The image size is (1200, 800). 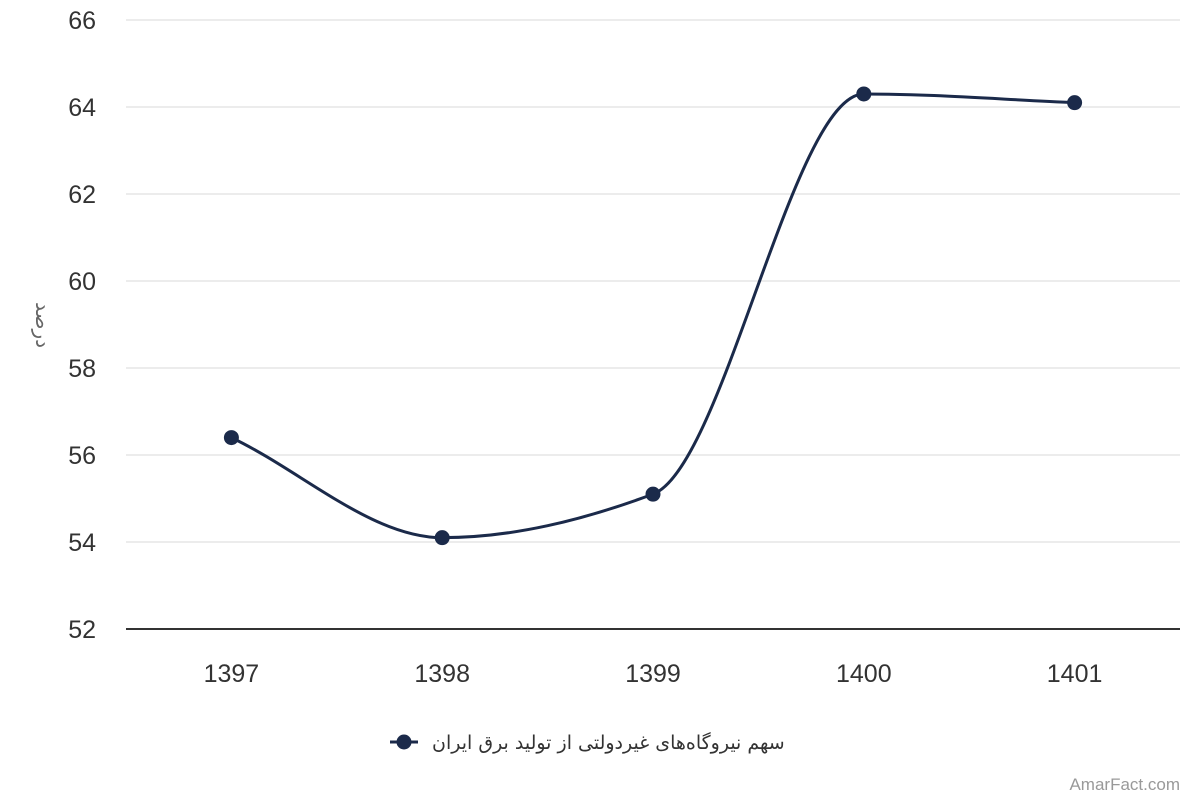 What do you see at coordinates (82, 369) in the screenshot?
I see `y-tick-label: 58` at bounding box center [82, 369].